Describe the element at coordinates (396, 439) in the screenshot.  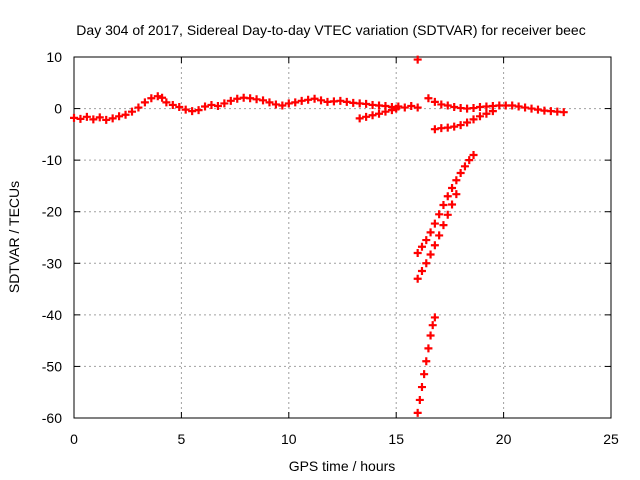
I see `x-tick-label: 15` at that location.